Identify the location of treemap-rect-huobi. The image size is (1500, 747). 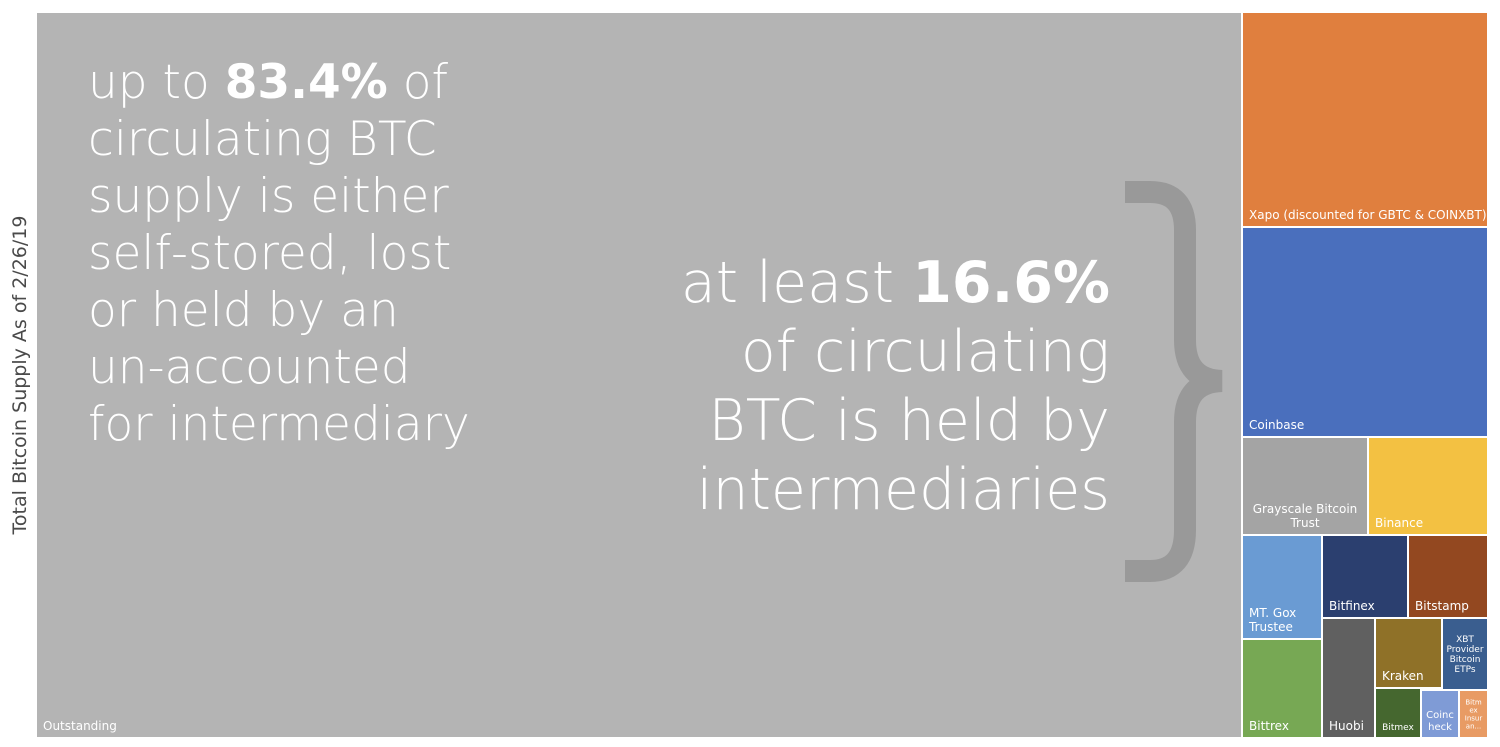
(1348, 678).